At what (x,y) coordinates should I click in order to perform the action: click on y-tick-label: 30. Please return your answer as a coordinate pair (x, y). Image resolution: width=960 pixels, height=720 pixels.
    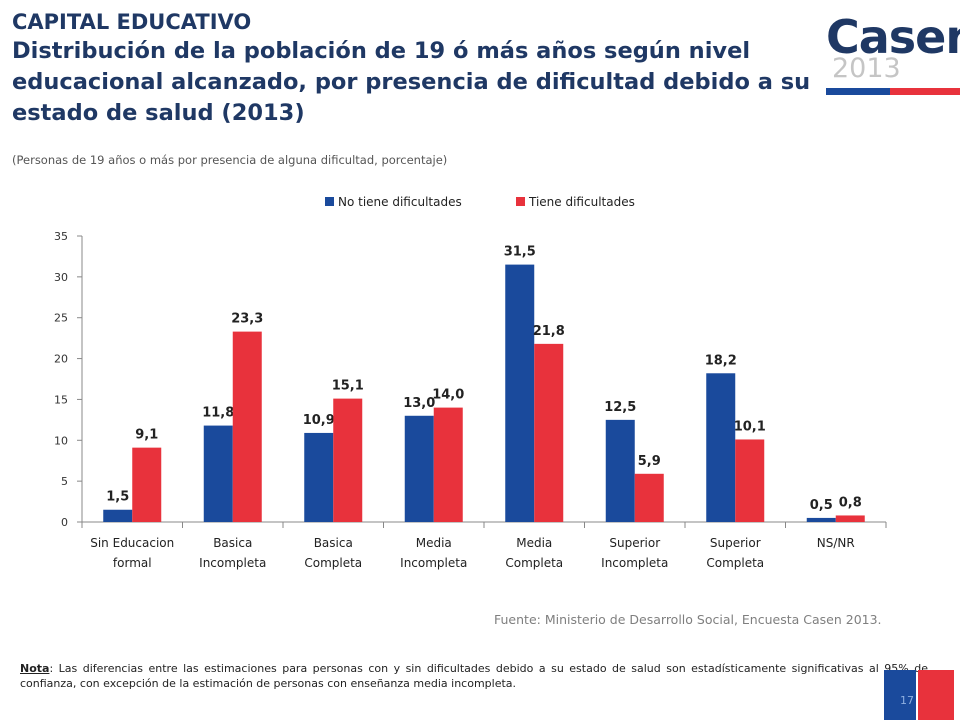
    Looking at the image, I should click on (61, 277).